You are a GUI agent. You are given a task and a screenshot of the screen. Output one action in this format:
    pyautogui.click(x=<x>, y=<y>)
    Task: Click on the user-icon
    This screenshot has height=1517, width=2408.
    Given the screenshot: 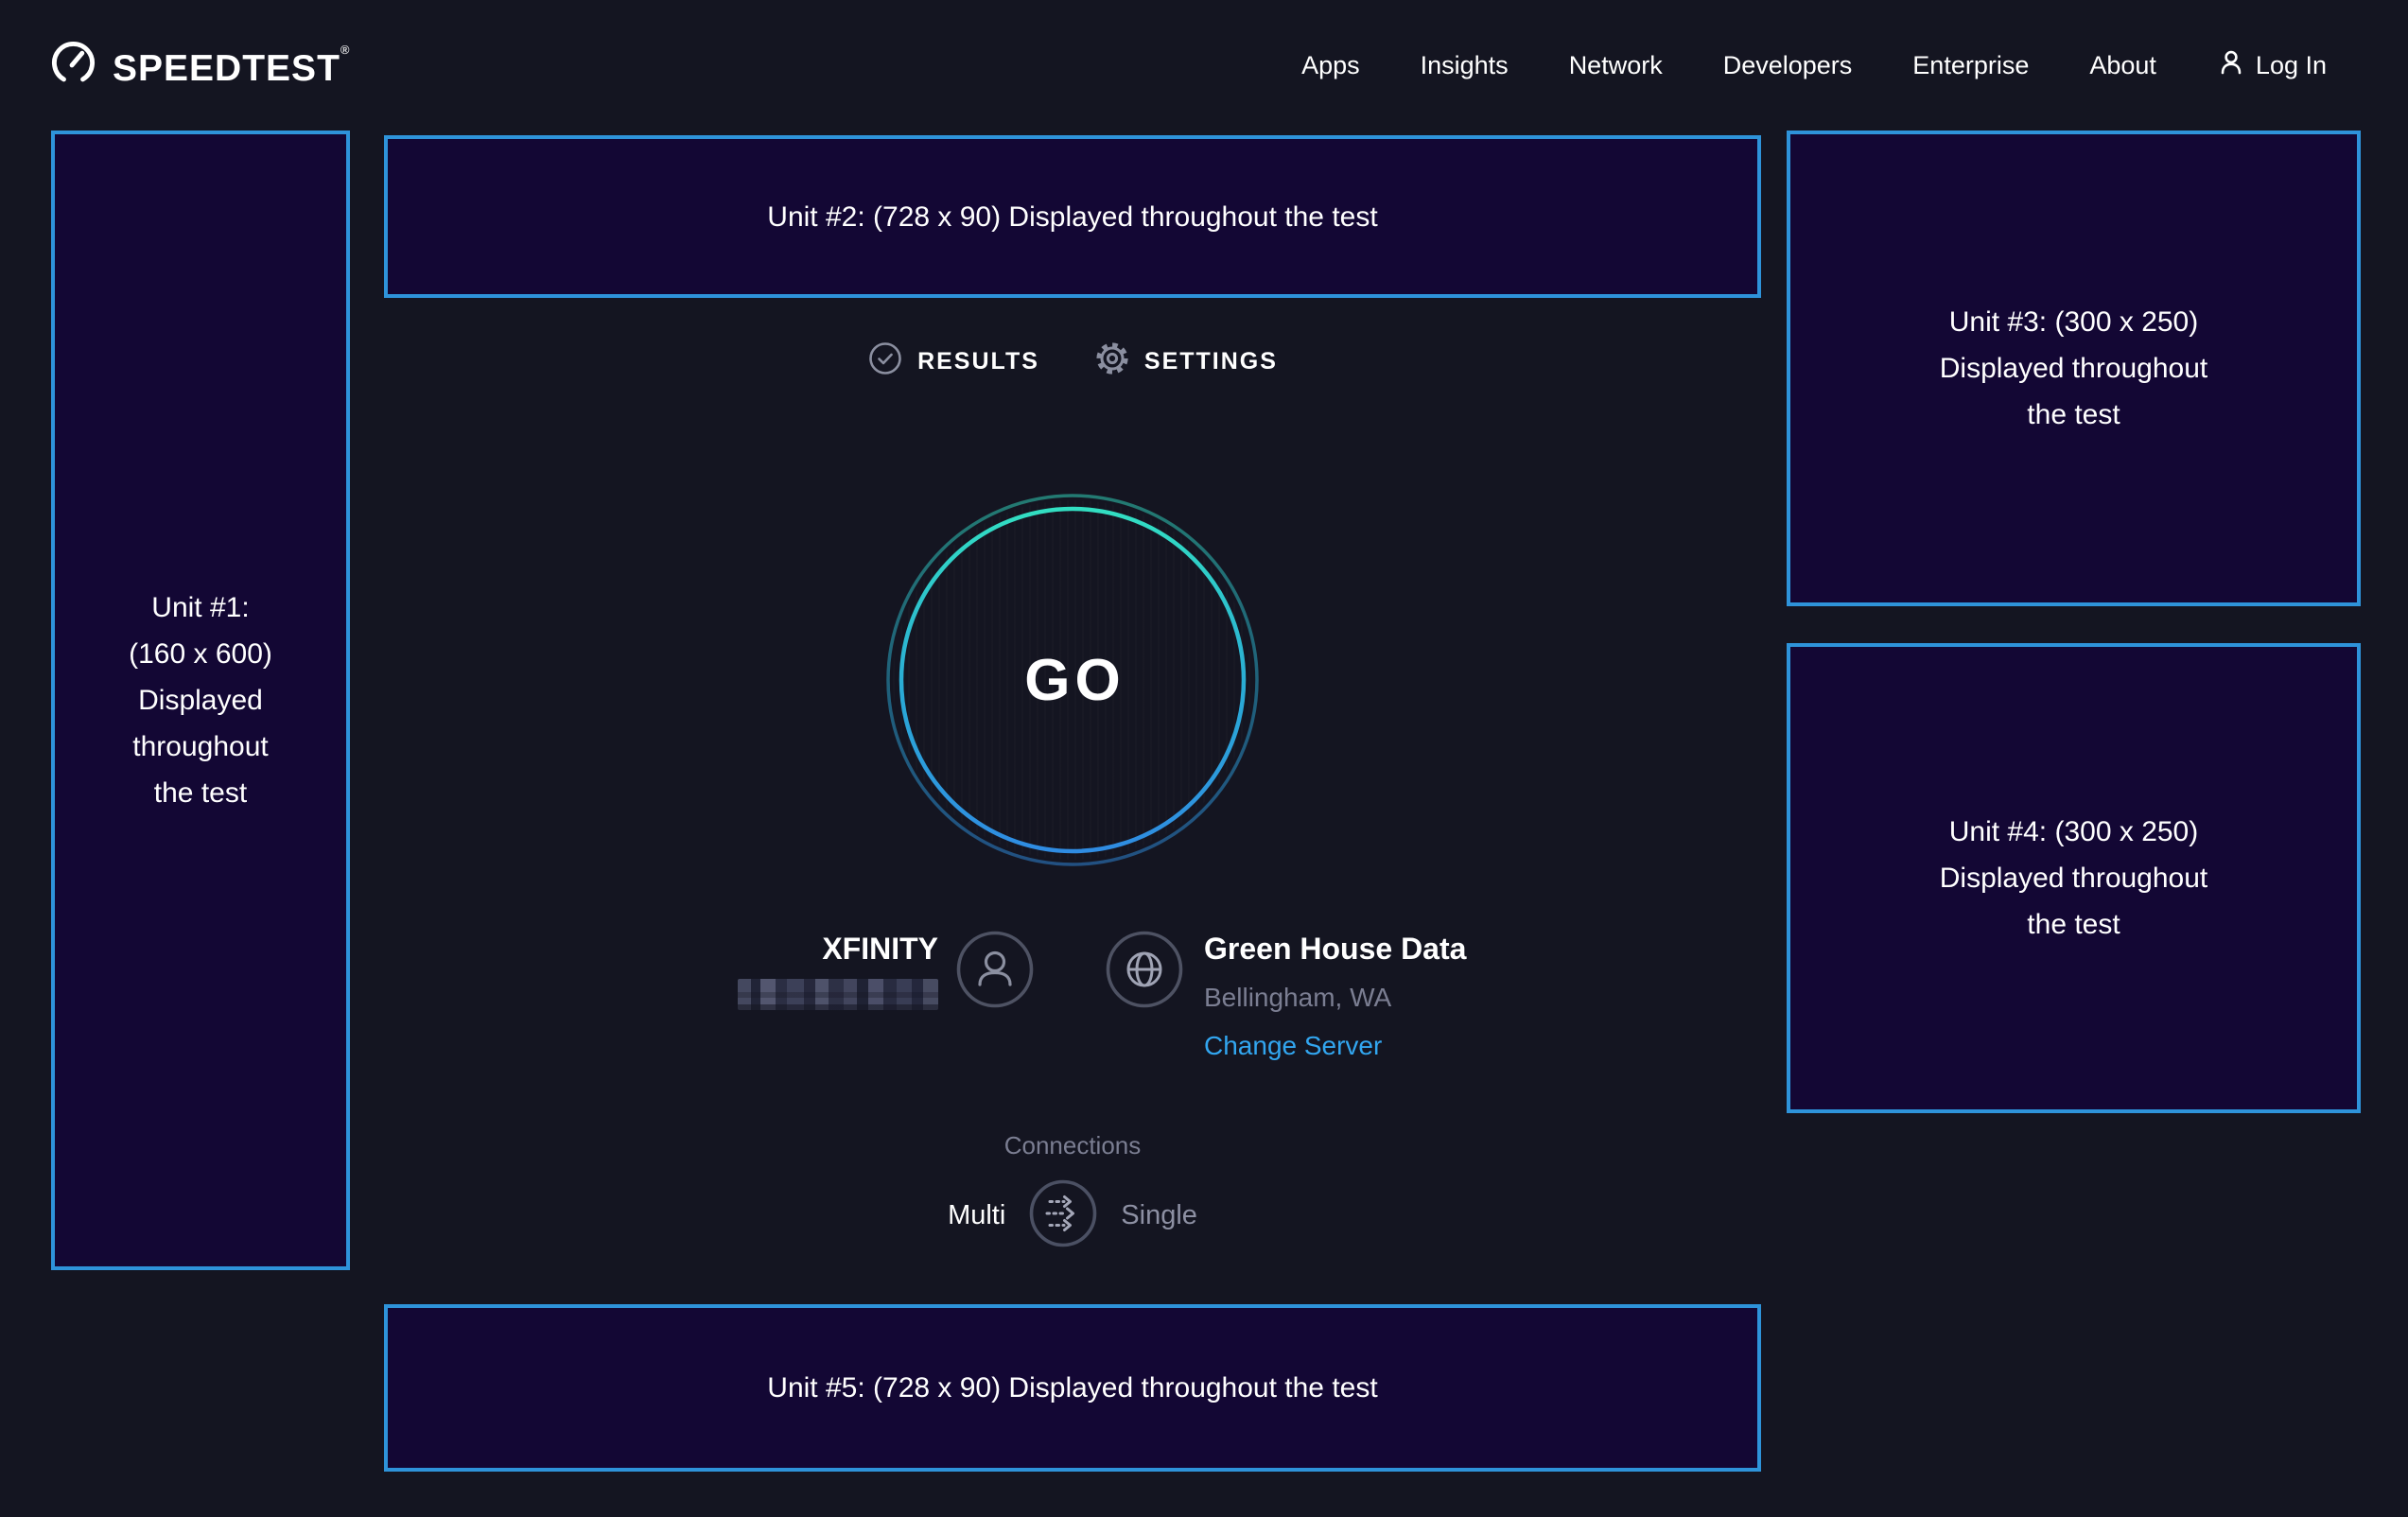 What is the action you would take?
    pyautogui.click(x=2231, y=65)
    